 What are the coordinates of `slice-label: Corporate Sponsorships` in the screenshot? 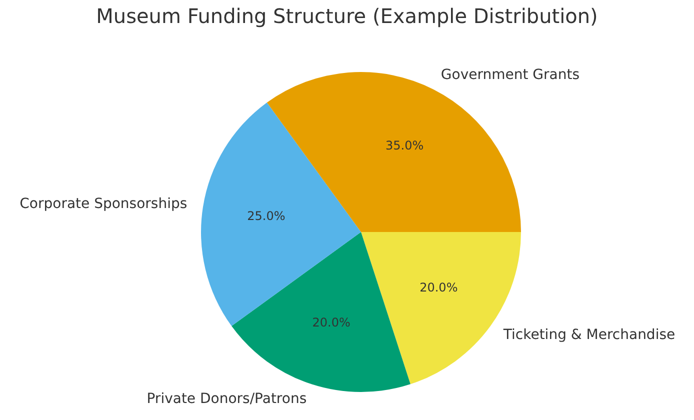 It's located at (104, 204).